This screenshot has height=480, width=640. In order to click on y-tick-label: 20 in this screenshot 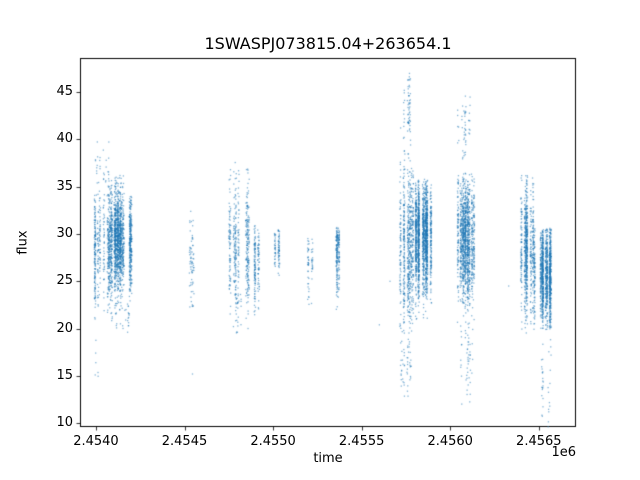, I will do `click(64, 328)`.